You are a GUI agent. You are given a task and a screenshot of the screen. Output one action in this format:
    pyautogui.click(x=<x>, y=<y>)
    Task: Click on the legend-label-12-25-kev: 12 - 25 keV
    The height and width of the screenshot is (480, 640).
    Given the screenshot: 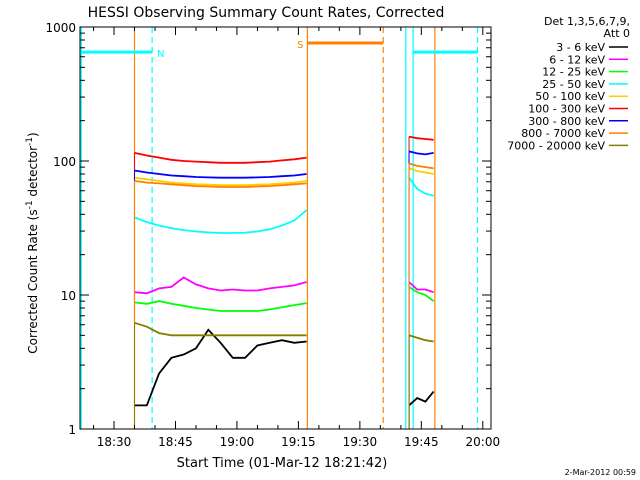 What is the action you would take?
    pyautogui.click(x=573, y=72)
    